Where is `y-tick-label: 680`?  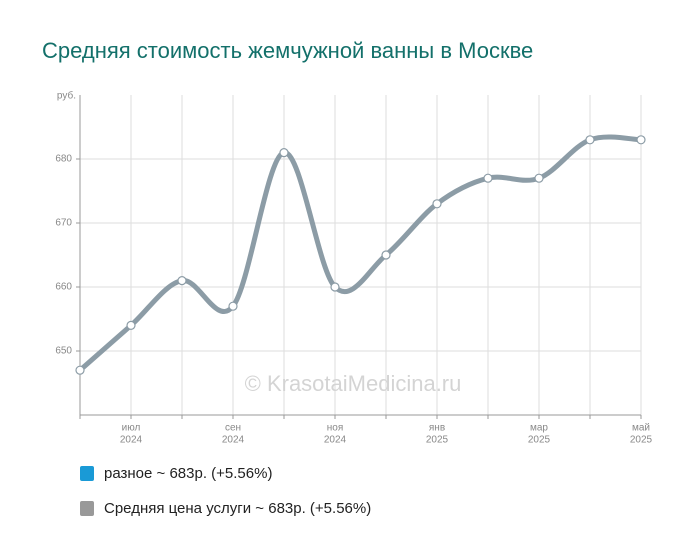 y-tick-label: 680 is located at coordinates (63, 159).